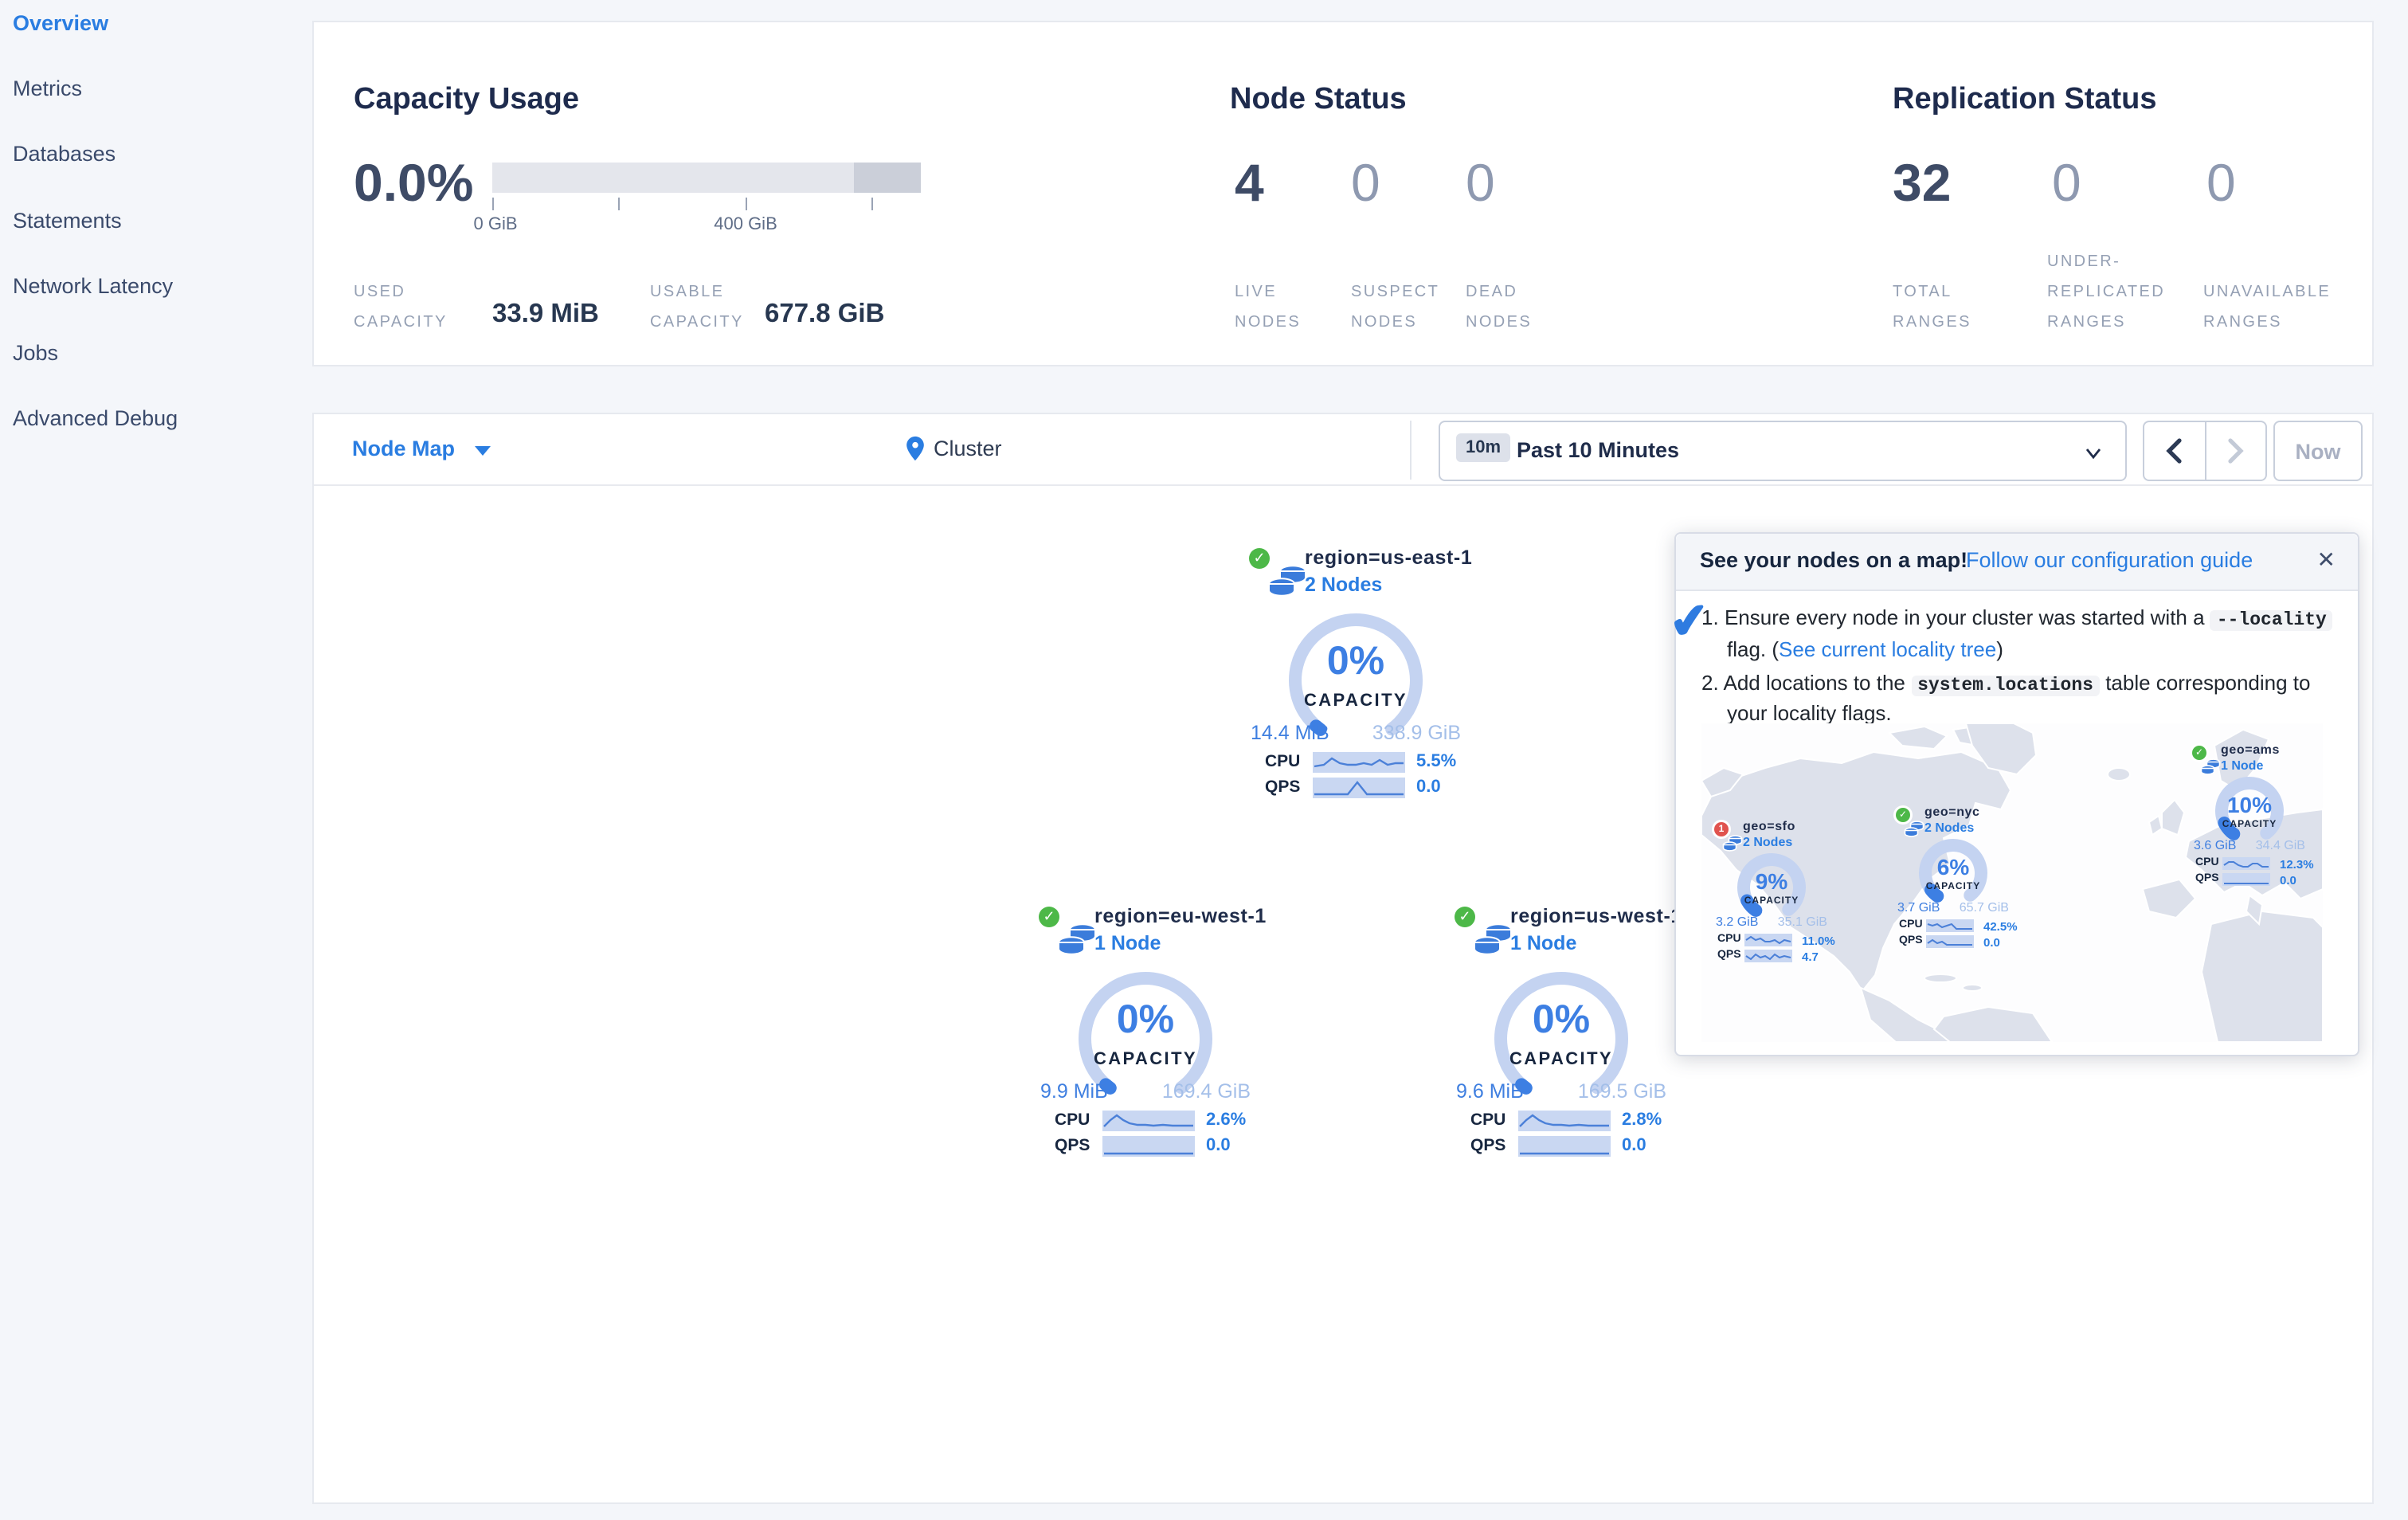 The image size is (2408, 1520). I want to click on chevron-right-icon, so click(2236, 451).